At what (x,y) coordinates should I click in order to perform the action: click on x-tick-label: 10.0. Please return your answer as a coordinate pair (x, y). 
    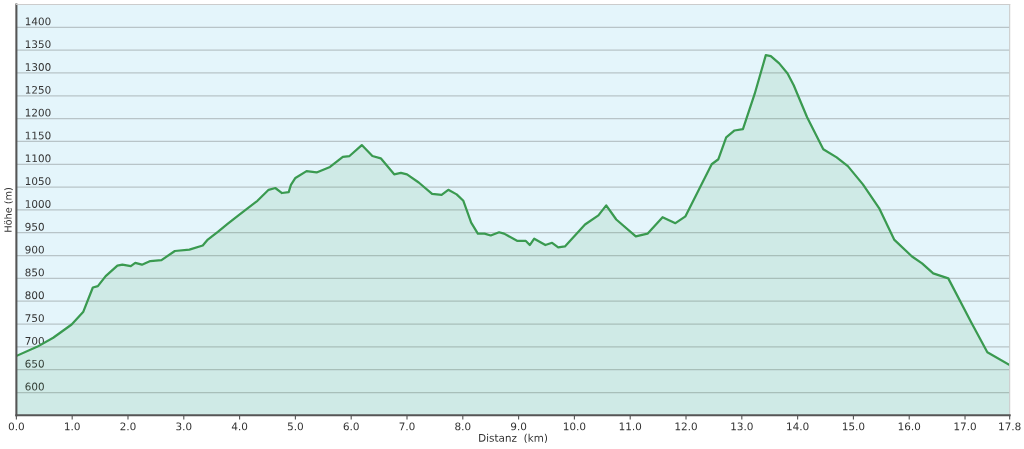
    Looking at the image, I should click on (574, 426).